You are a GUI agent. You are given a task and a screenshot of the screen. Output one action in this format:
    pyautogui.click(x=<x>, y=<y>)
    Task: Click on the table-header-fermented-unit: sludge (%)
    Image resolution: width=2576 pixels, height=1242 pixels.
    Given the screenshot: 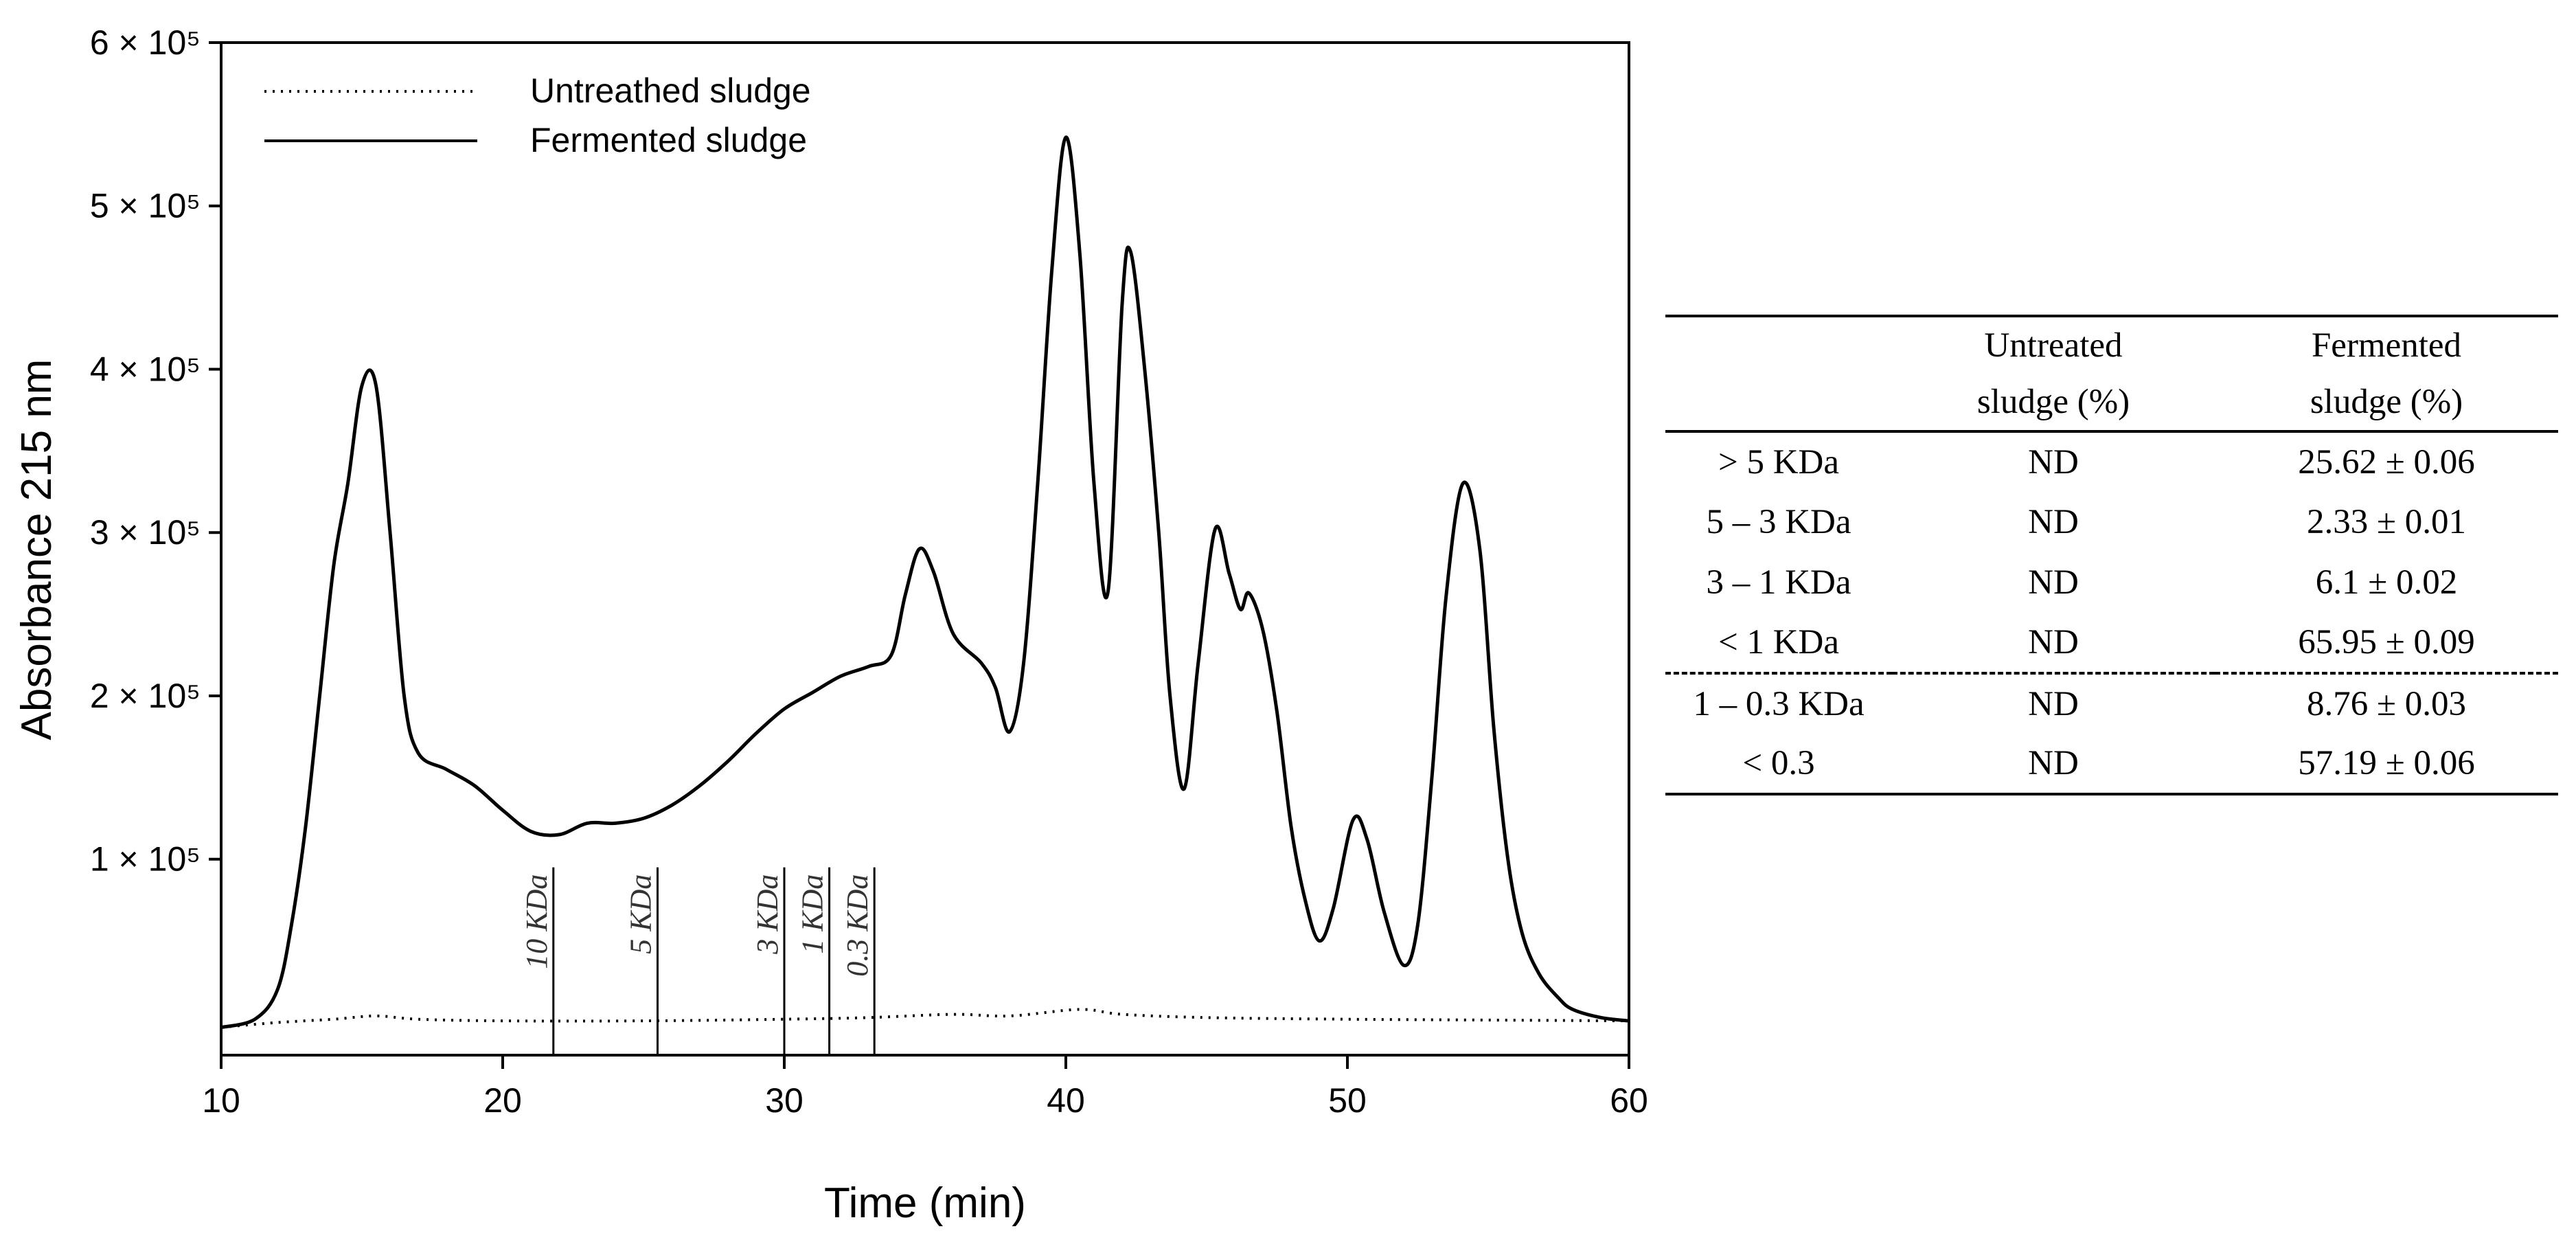 What is the action you would take?
    pyautogui.click(x=2386, y=402)
    